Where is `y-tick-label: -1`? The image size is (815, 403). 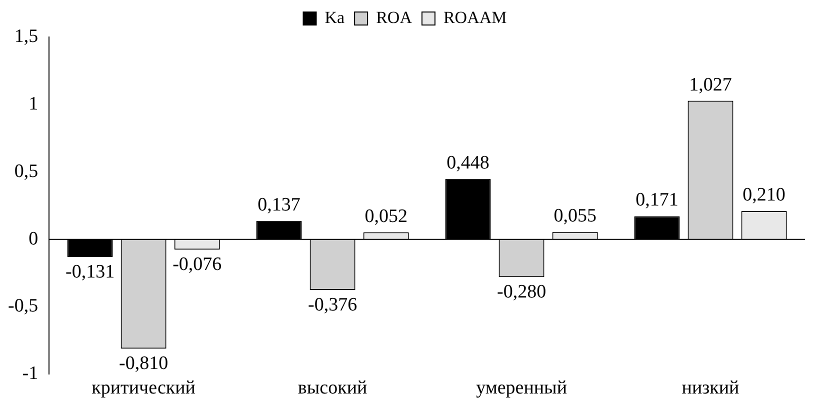
y-tick-label: -1 is located at coordinates (30, 373).